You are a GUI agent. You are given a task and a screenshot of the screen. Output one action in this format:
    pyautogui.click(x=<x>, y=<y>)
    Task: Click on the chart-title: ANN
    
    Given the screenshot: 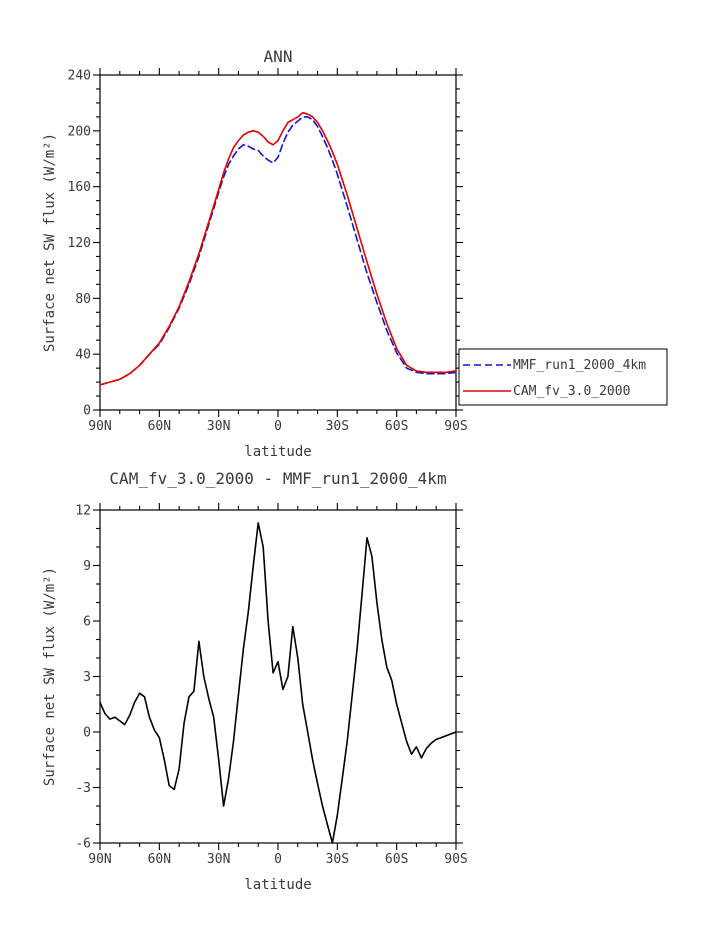 What is the action you would take?
    pyautogui.click(x=278, y=56)
    